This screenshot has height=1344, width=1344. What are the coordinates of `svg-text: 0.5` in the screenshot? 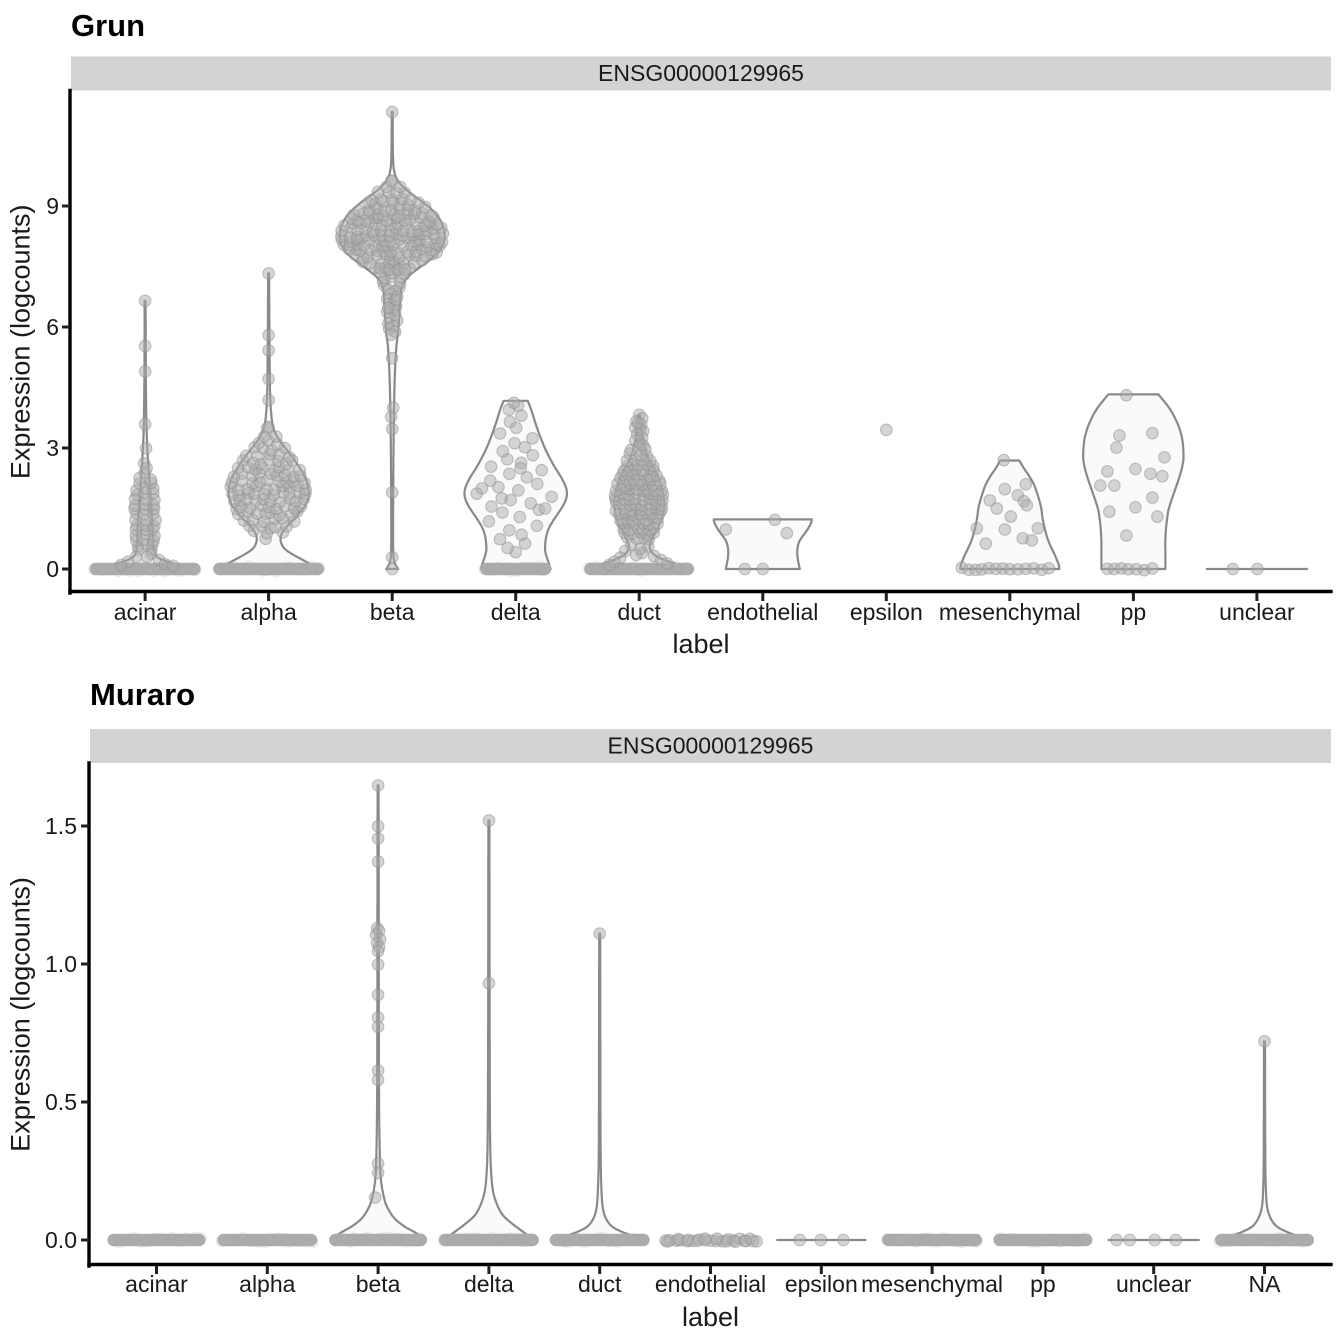 It's located at (61, 1102).